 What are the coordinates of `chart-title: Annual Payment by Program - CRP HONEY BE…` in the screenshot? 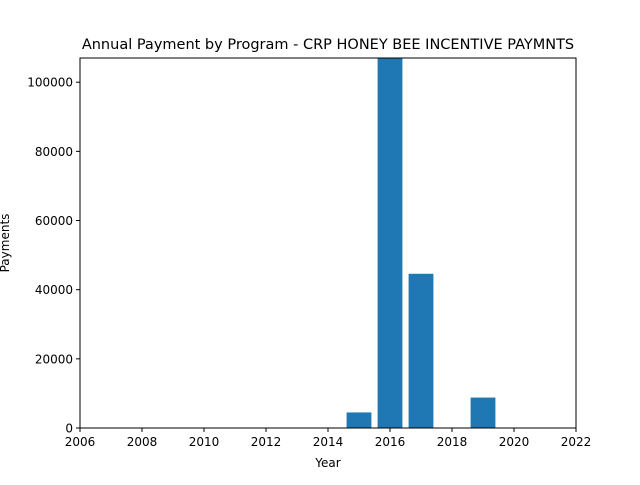 It's located at (328, 45).